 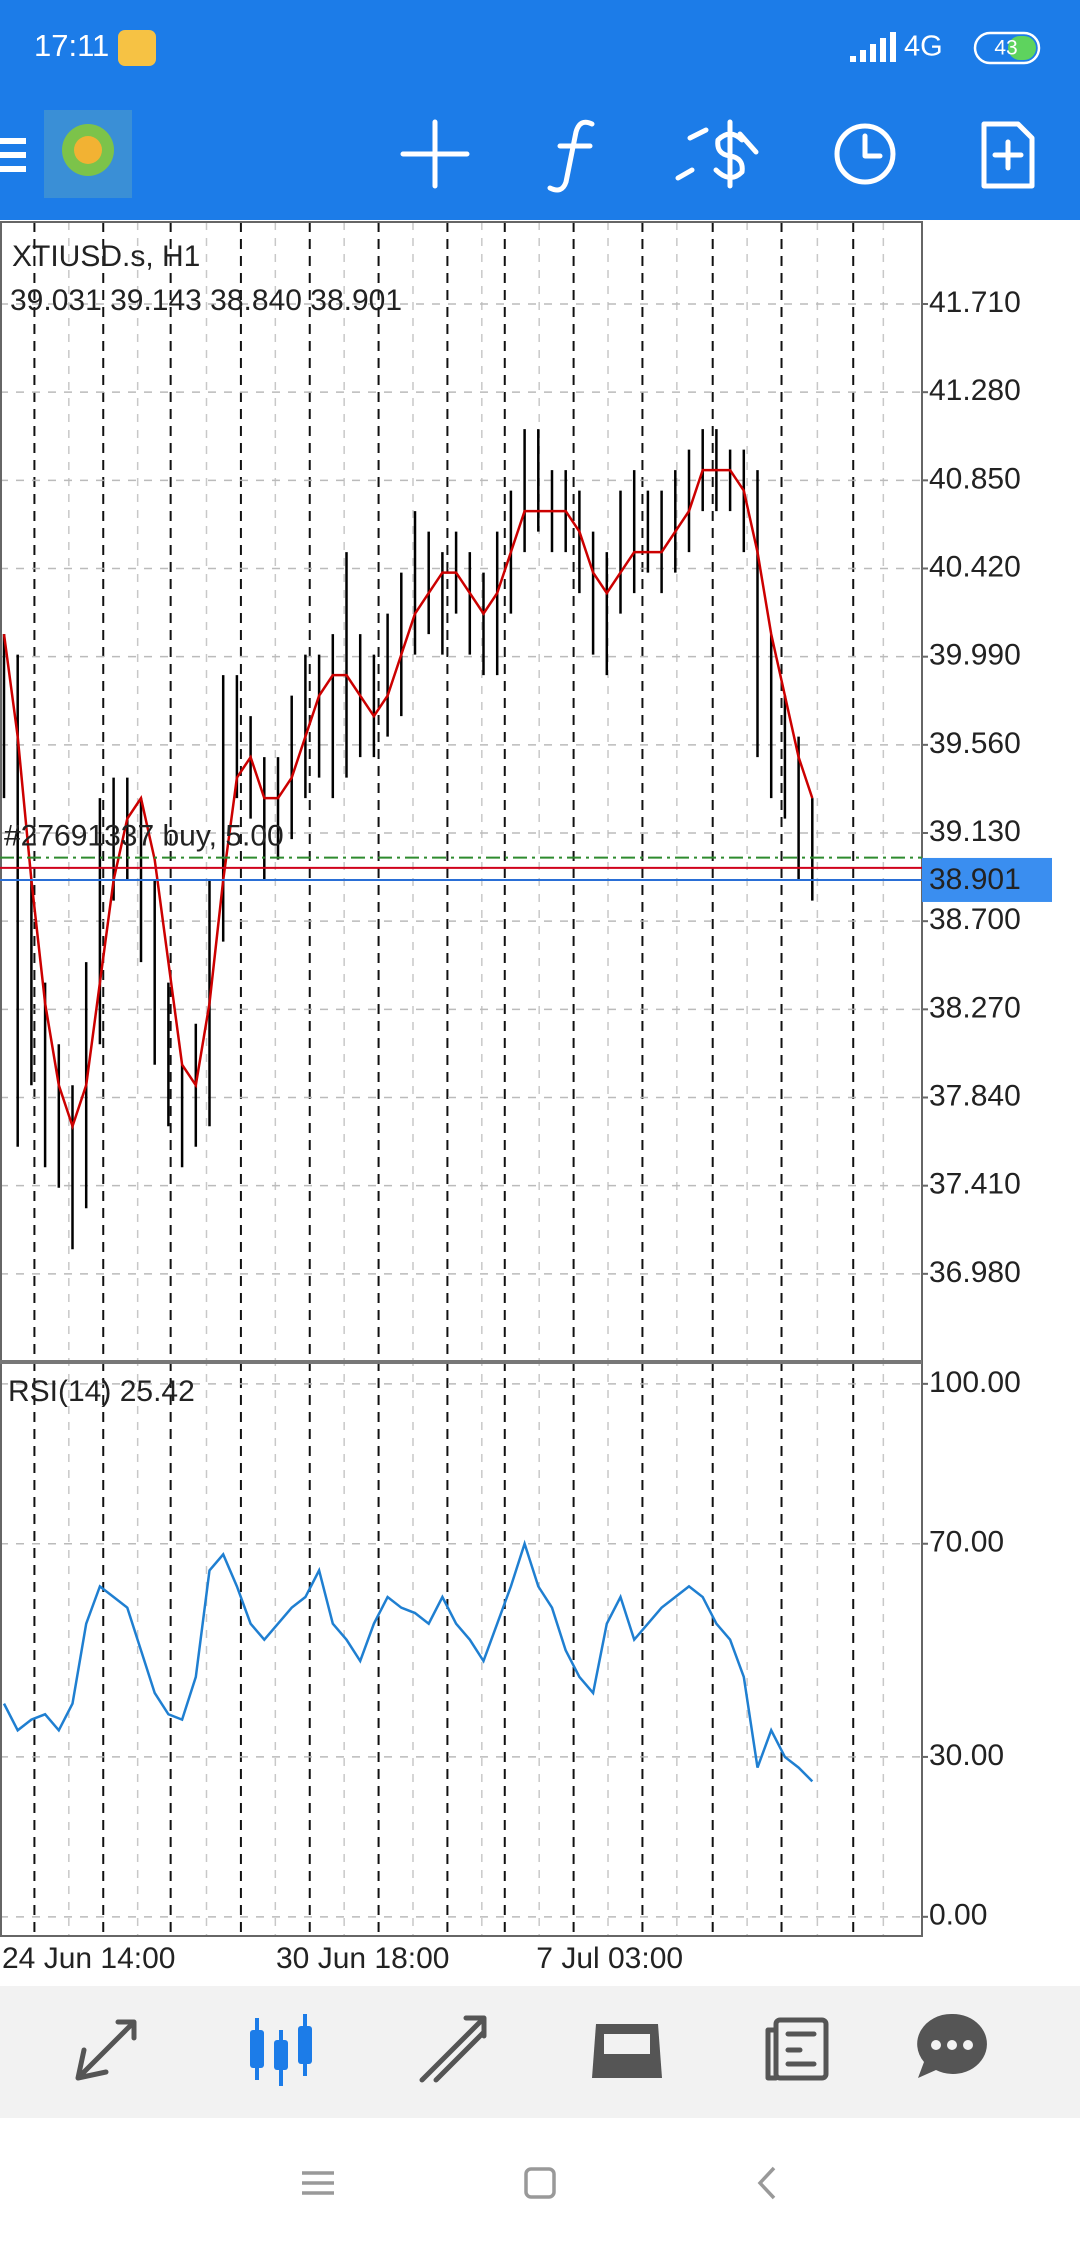 I want to click on y-tick-label: 40.420, so click(x=975, y=566).